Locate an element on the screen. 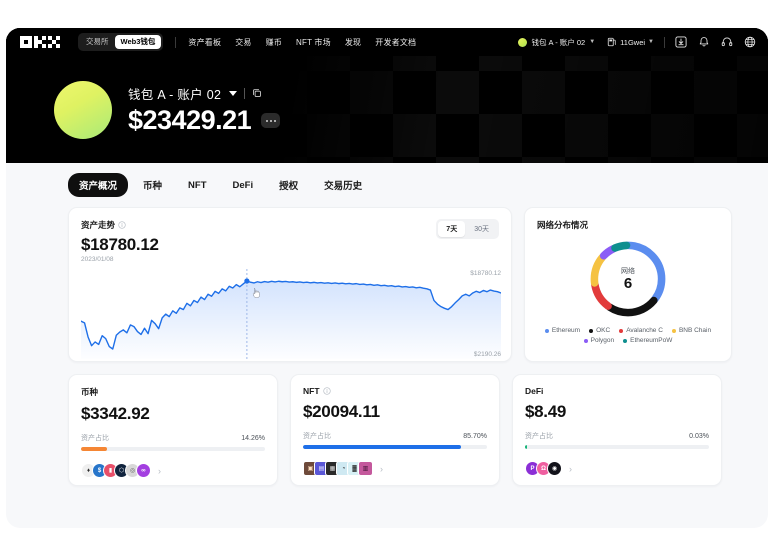  bell-icon is located at coordinates (704, 42).